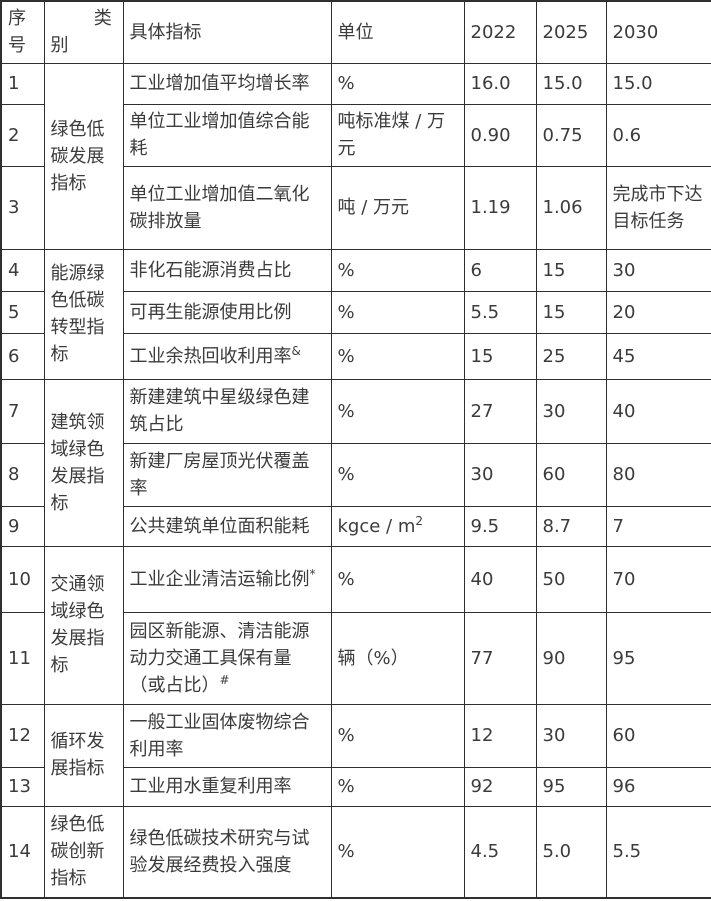 The width and height of the screenshot is (711, 901). I want to click on value-cell-2022: 40, so click(500, 579).